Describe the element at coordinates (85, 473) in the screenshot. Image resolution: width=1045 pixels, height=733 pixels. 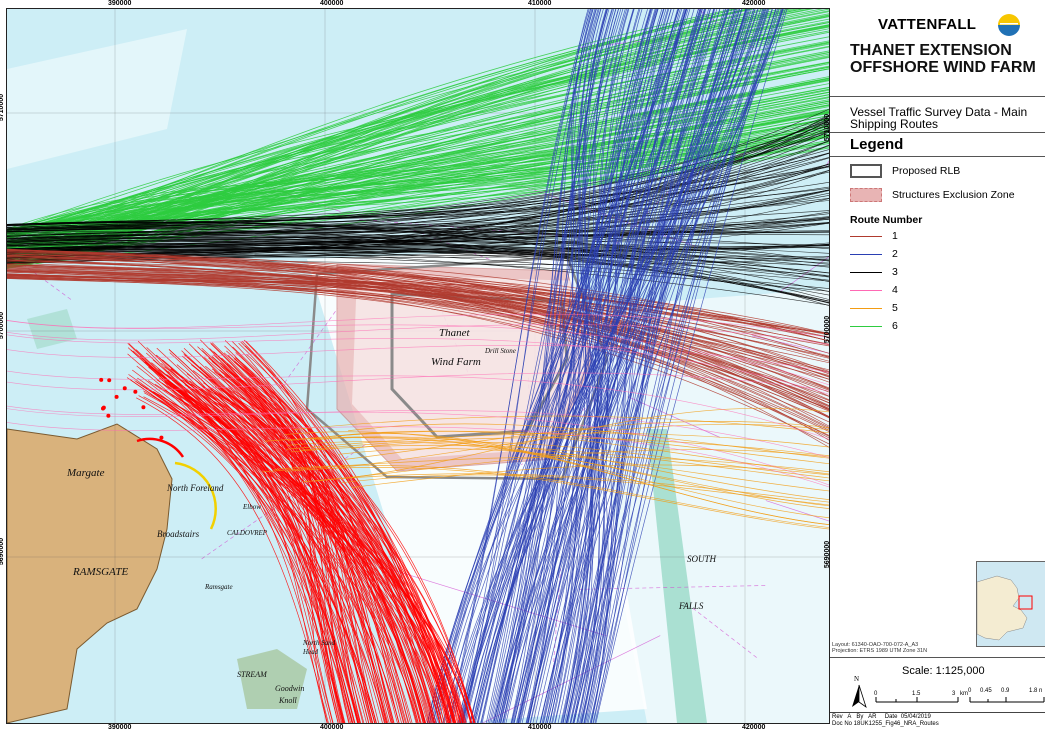
I see `place-label: Margate` at that location.